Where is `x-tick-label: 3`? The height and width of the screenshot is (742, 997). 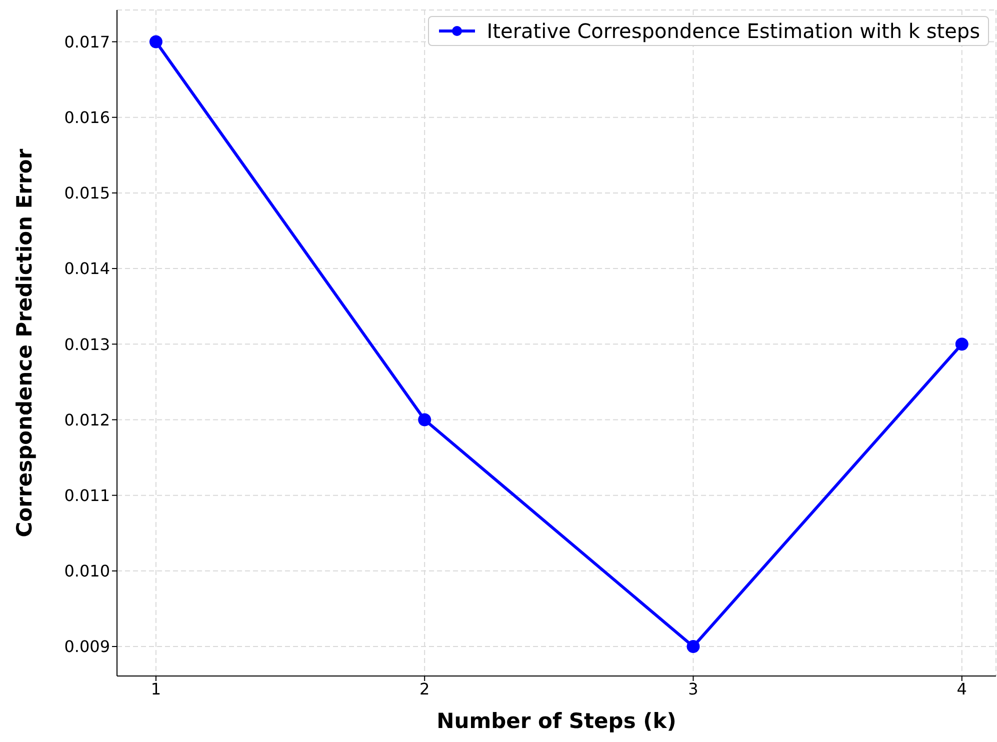
x-tick-label: 3 is located at coordinates (693, 688).